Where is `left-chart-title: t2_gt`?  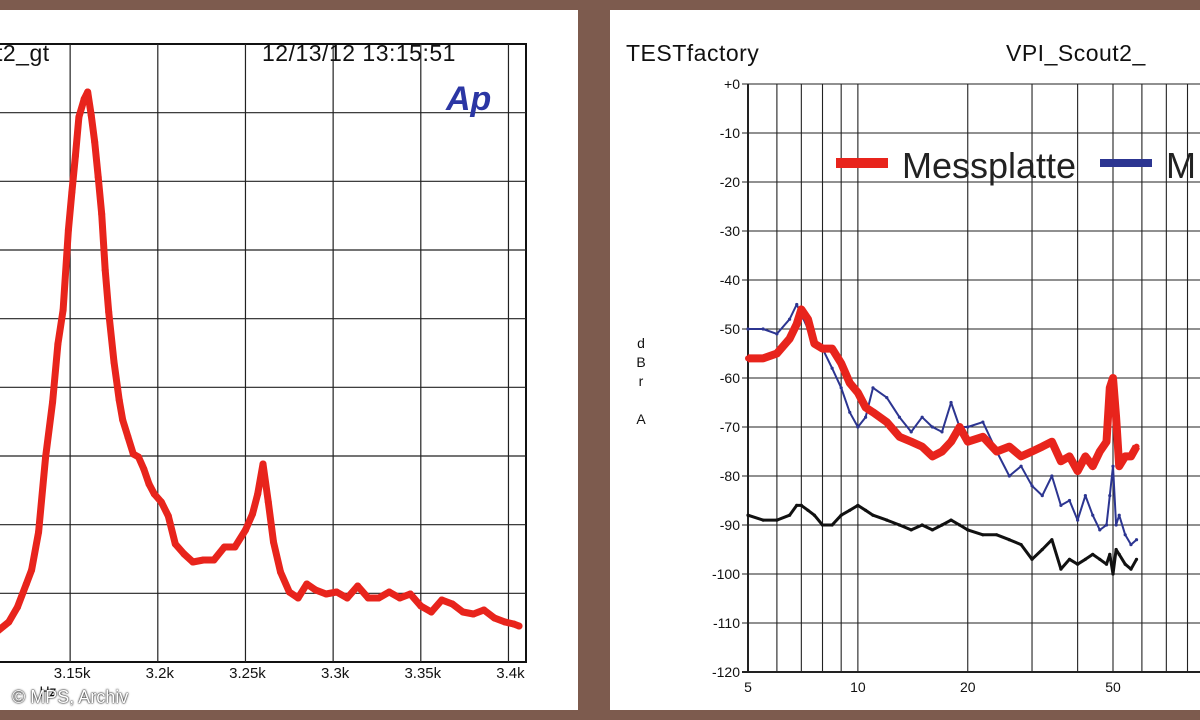
left-chart-title: t2_gt is located at coordinates (25, 53).